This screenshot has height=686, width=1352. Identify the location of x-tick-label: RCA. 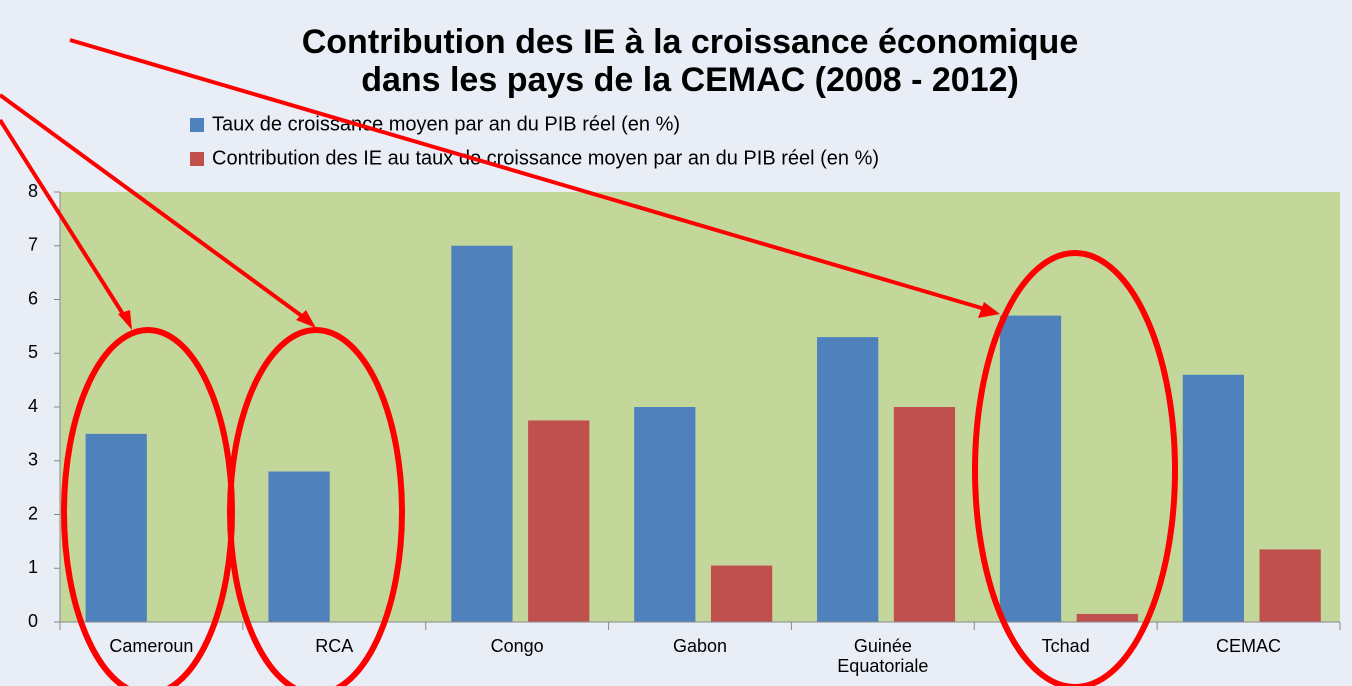
(334, 646).